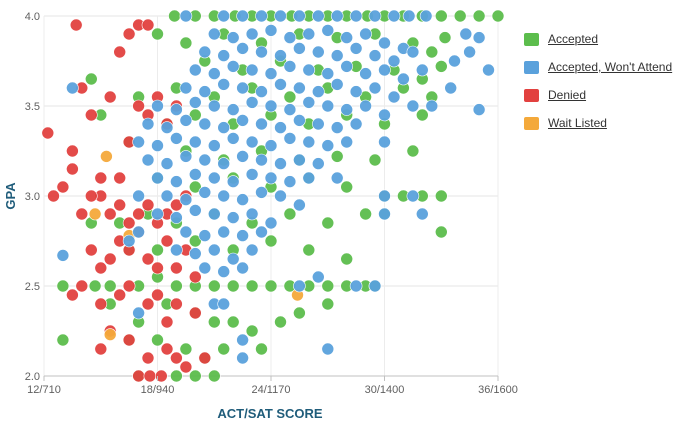 The height and width of the screenshot is (431, 680). I want to click on legend-item-wait-listed: Wait Listed, so click(598, 123).